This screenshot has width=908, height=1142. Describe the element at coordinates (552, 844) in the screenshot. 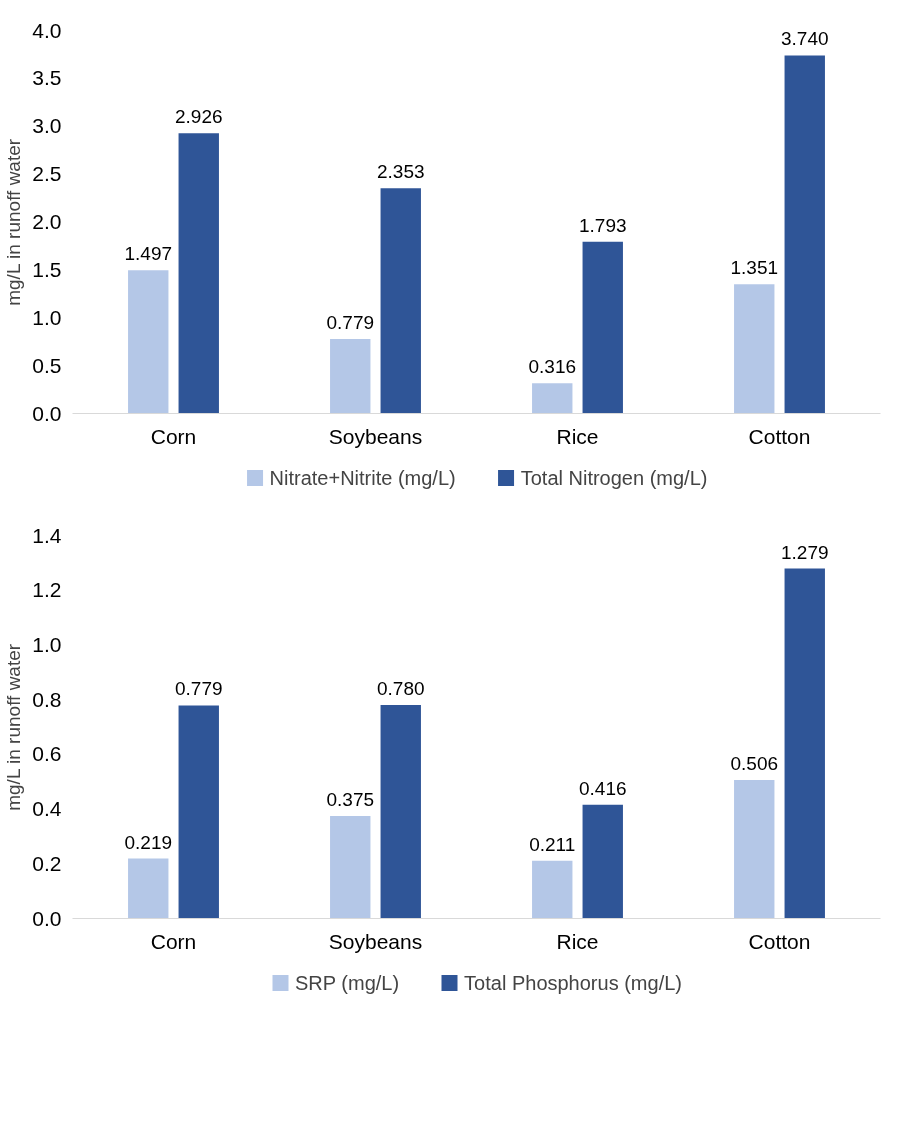

I see `text: 0.211` at that location.